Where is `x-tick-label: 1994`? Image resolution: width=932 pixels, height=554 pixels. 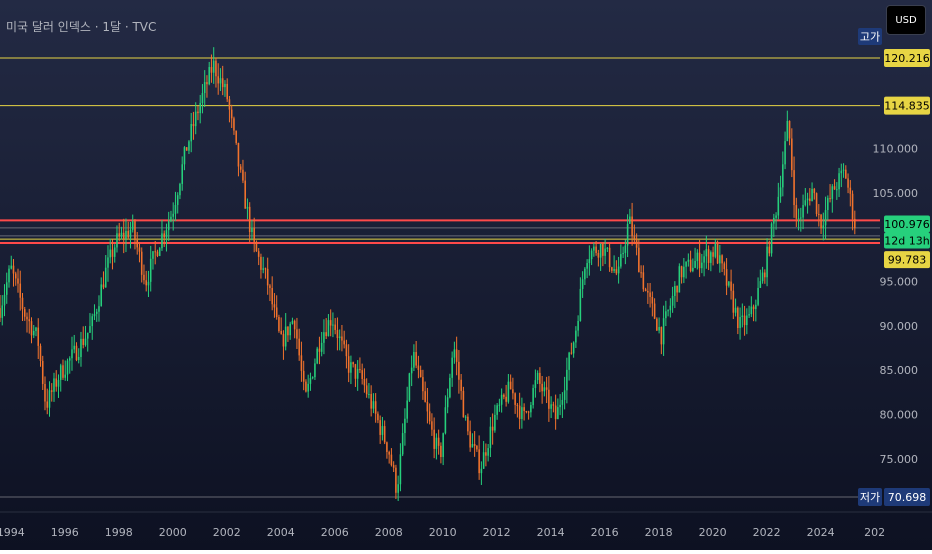
x-tick-label: 1994 is located at coordinates (12, 532).